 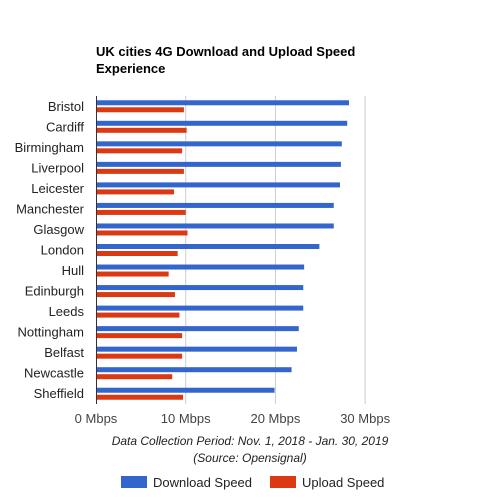 I want to click on upload-bar-newcastle, so click(x=135, y=377).